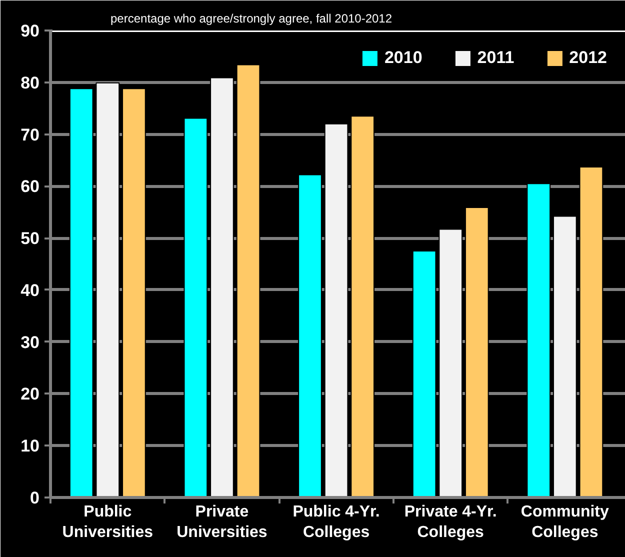  Describe the element at coordinates (251, 19) in the screenshot. I see `chart-title: percentage who agree/strongly agree, fall 2010-2012` at that location.